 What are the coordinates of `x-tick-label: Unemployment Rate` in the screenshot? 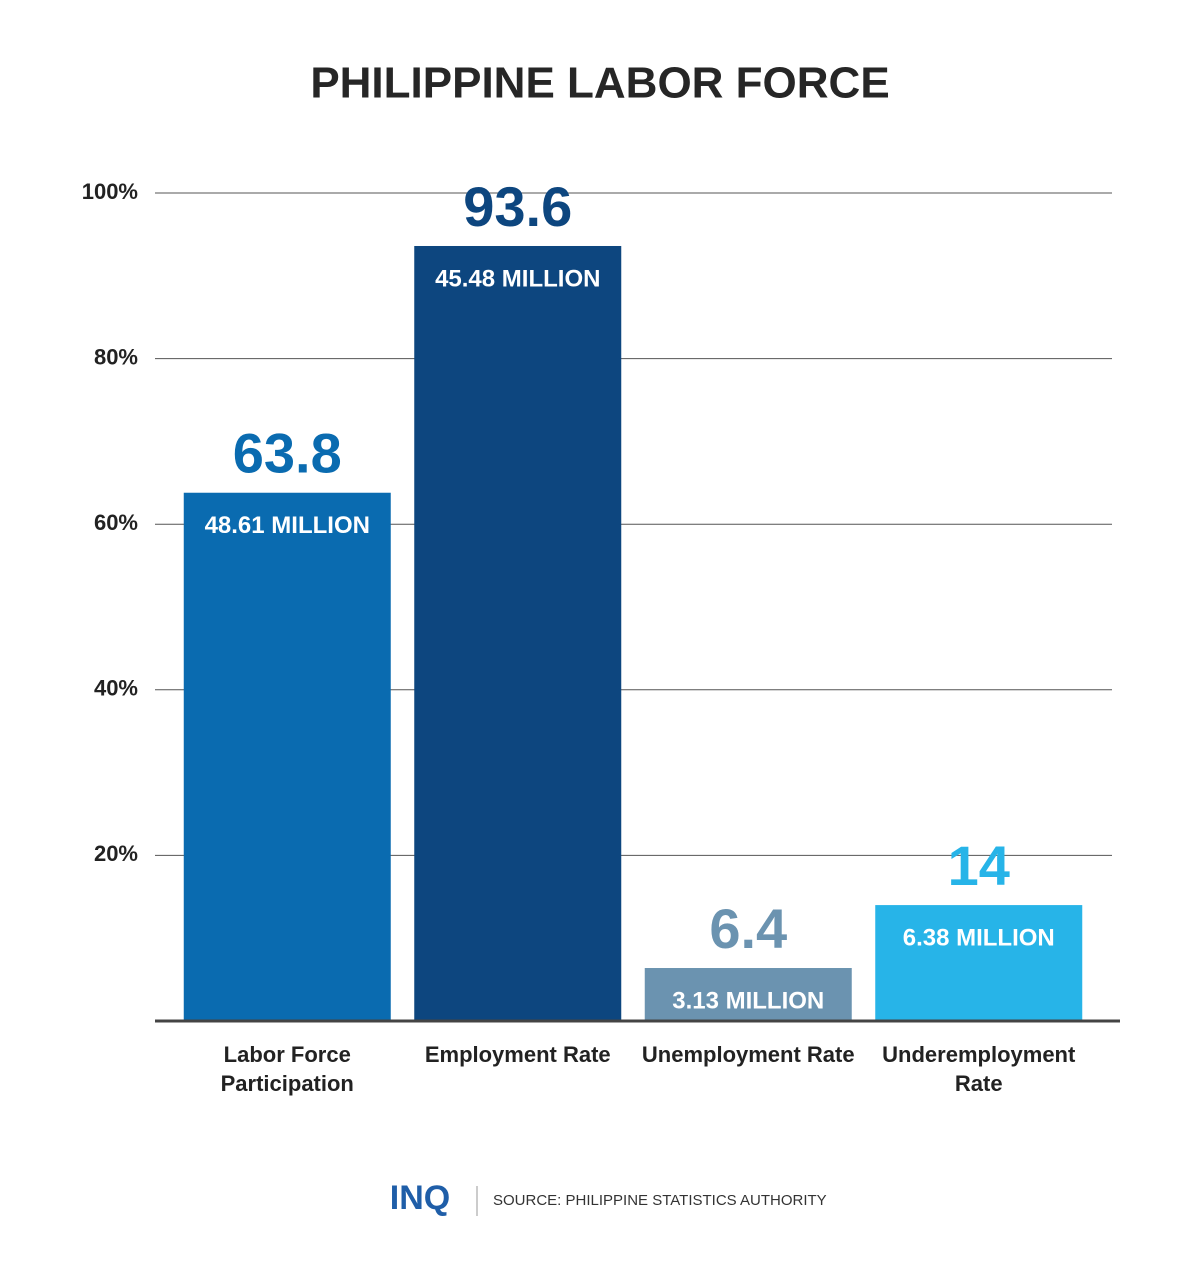 It's located at (748, 1054).